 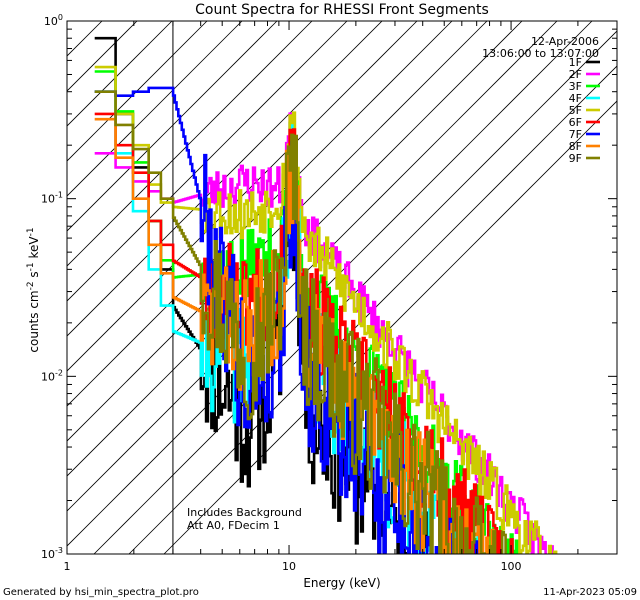 What do you see at coordinates (53, 20) in the screenshot?
I see `y-tick-label: 10⁰` at bounding box center [53, 20].